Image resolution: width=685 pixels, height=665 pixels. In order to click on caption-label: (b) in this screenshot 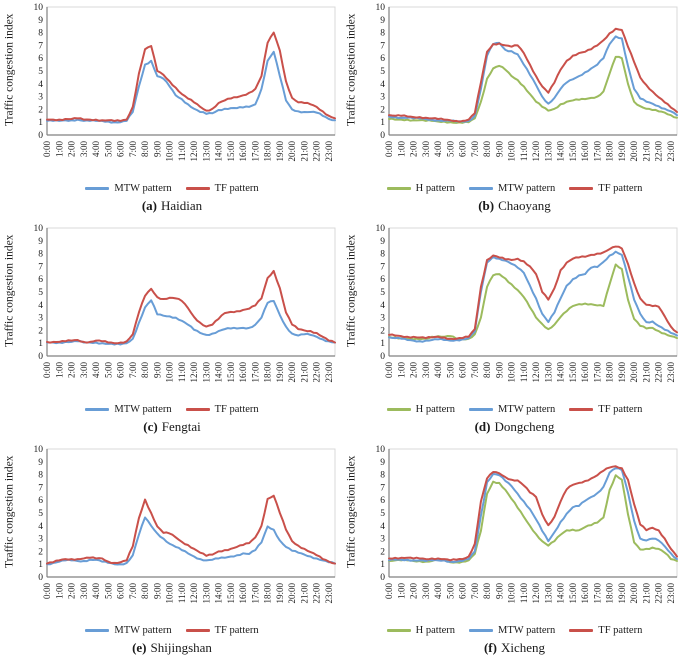, I will do `click(486, 205)`.